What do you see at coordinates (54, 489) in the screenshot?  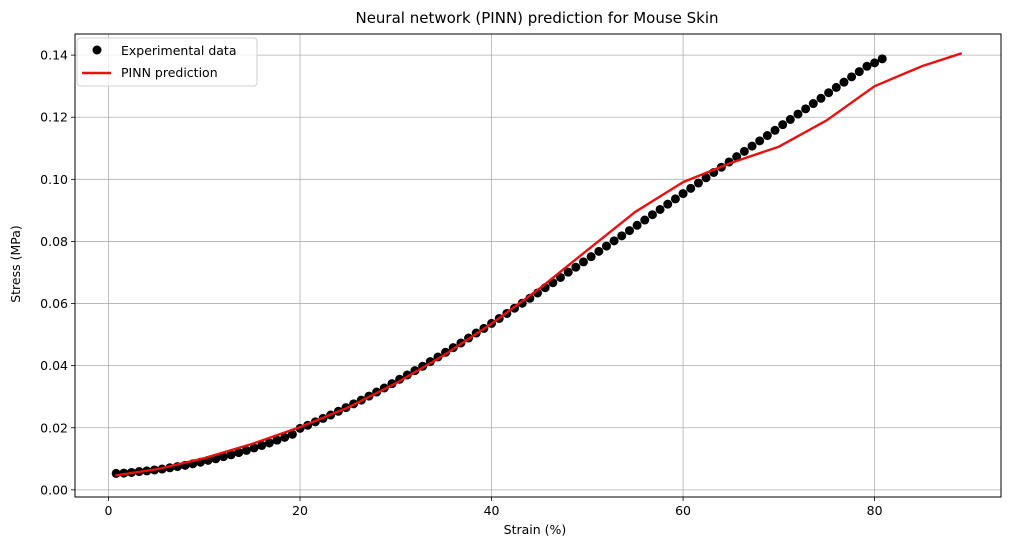 I see `y-tick-label: 0.00` at bounding box center [54, 489].